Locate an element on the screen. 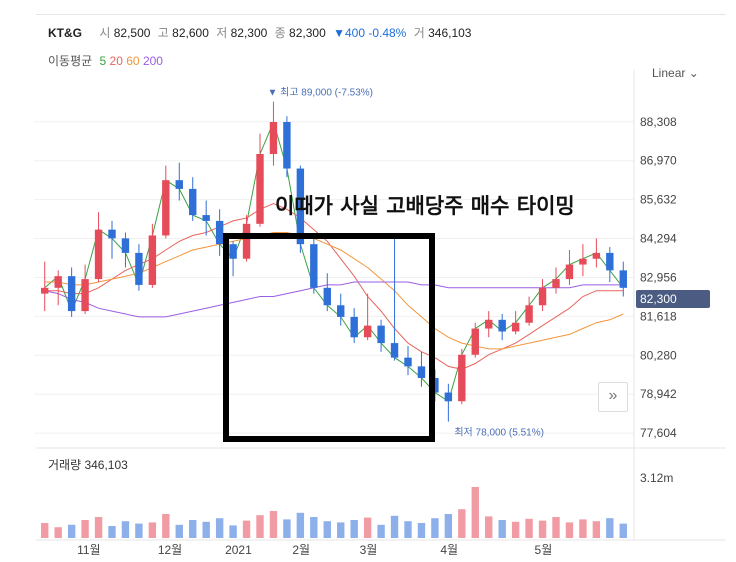 Image resolution: width=736 pixels, height=562 pixels. low-label: 저 is located at coordinates (222, 33).